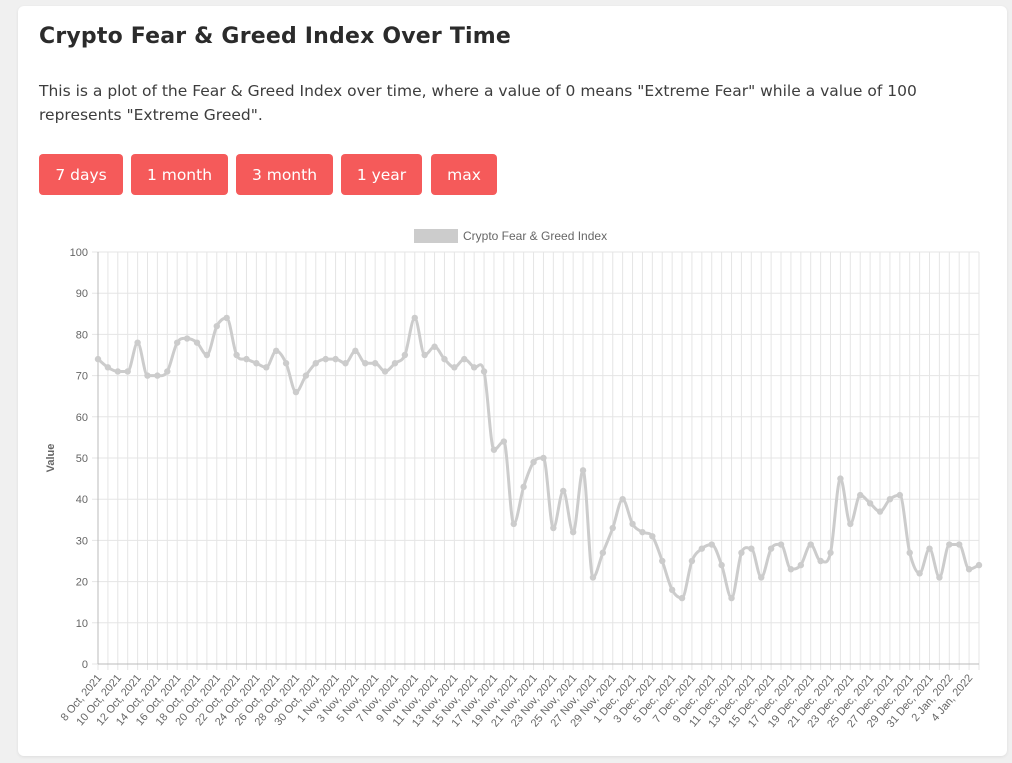 The image size is (1012, 763). Describe the element at coordinates (381, 174) in the screenshot. I see `range-1-year-button: 1 year` at that location.